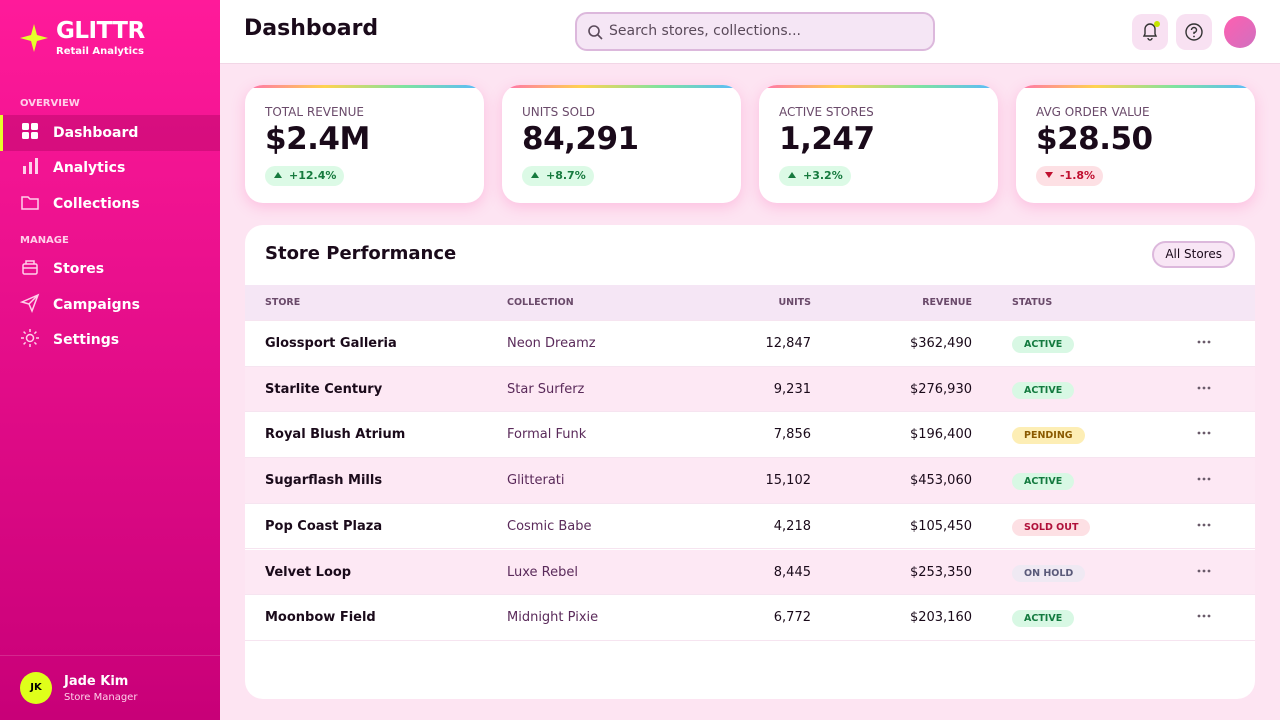  Describe the element at coordinates (792, 435) in the screenshot. I see `cell-units: 7,856` at that location.